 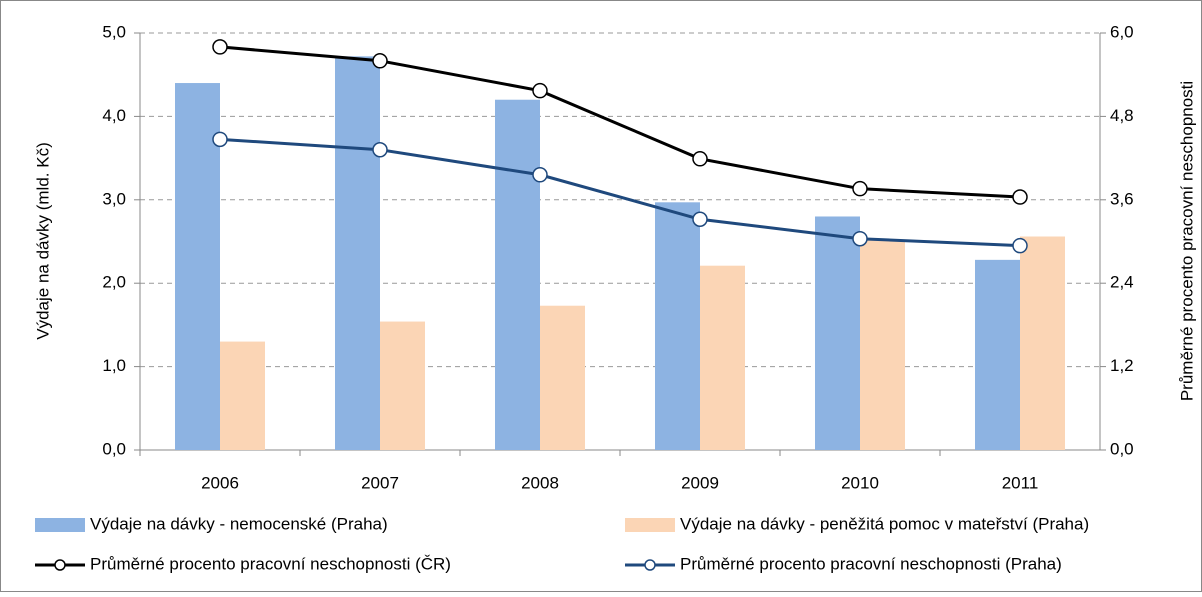 What do you see at coordinates (860, 482) in the screenshot?
I see `x-tick-label: 2010` at bounding box center [860, 482].